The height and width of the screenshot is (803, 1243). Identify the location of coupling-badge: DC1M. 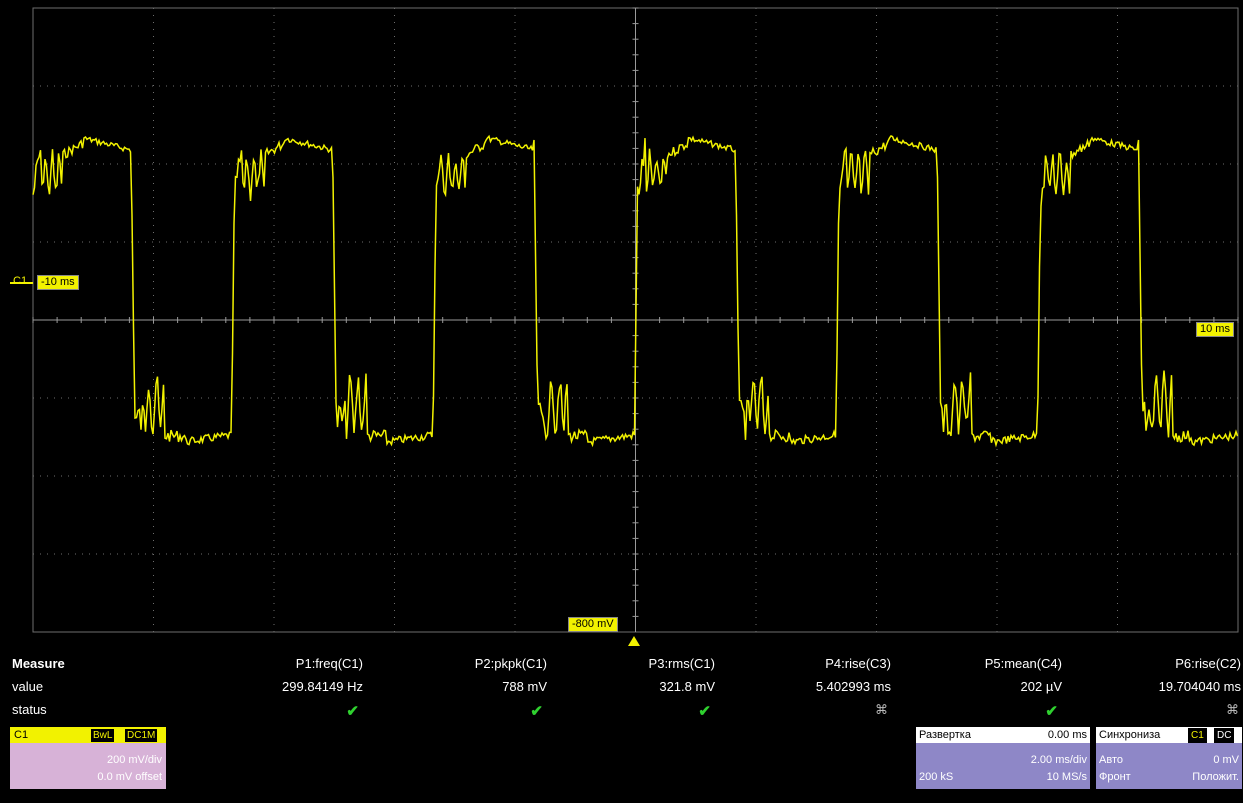
(141, 735).